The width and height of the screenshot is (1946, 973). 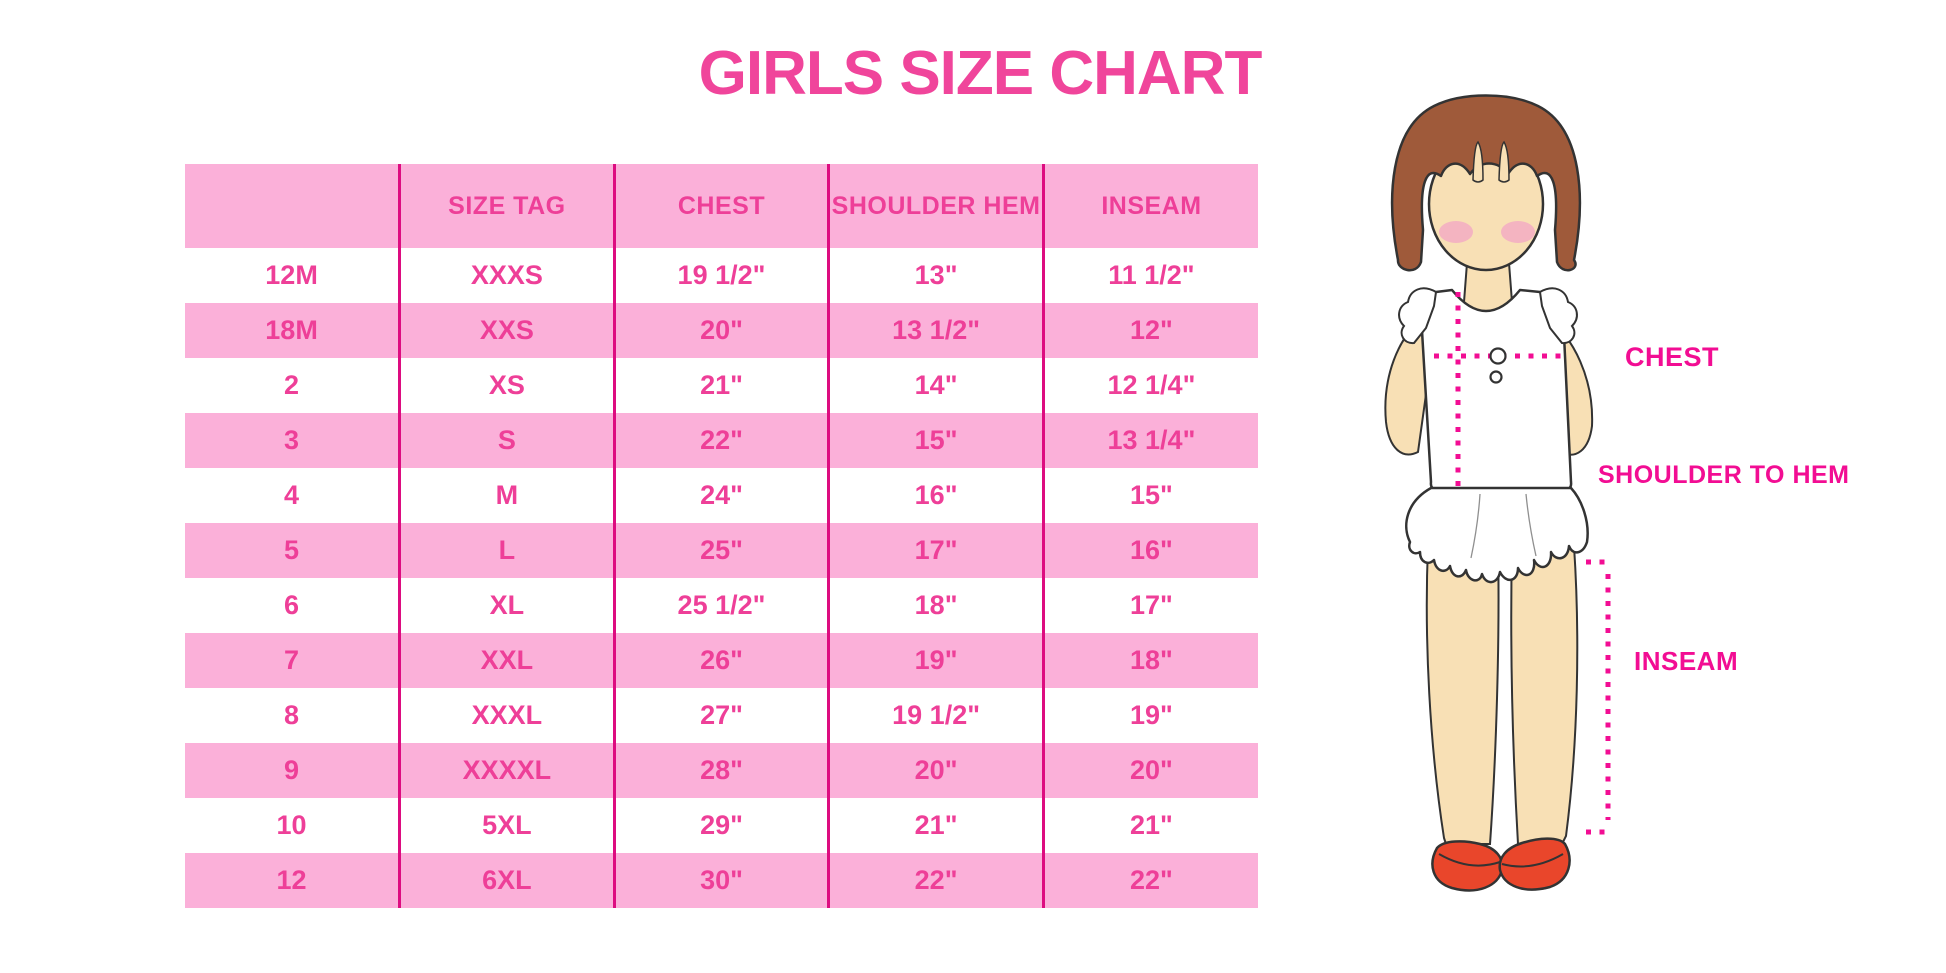 What do you see at coordinates (1149, 440) in the screenshot?
I see `value-cell: 13 1/4"` at bounding box center [1149, 440].